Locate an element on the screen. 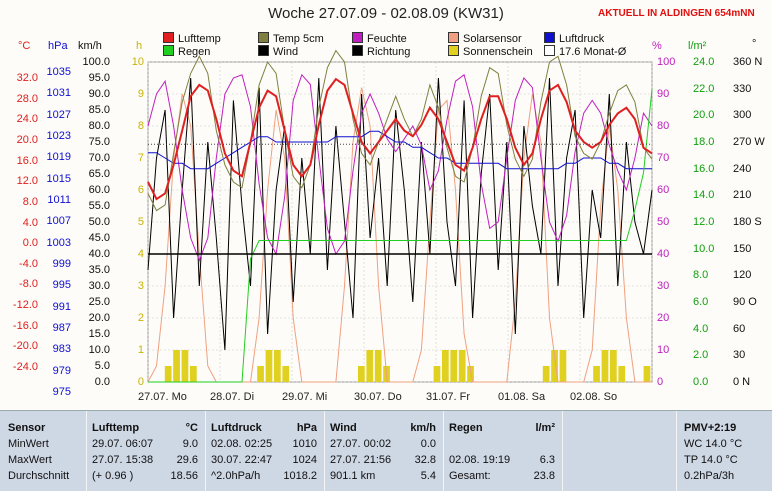  tick-wind: 0.0 is located at coordinates (102, 382).